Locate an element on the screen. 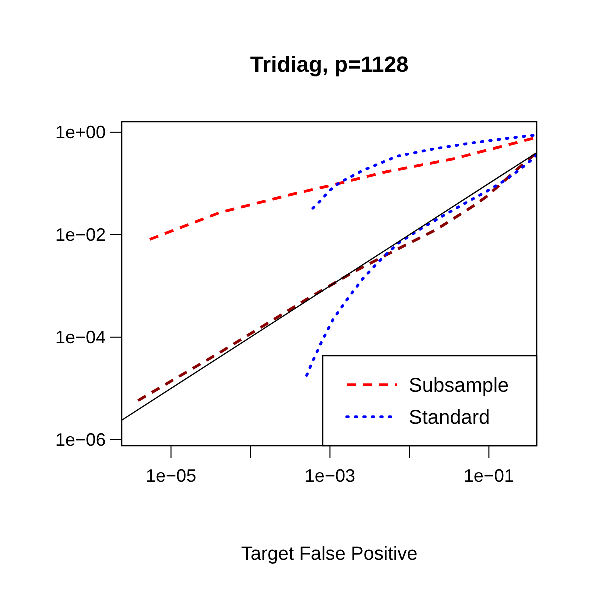 The height and width of the screenshot is (600, 600). y-tick-label: 1e+00 is located at coordinates (80, 132).